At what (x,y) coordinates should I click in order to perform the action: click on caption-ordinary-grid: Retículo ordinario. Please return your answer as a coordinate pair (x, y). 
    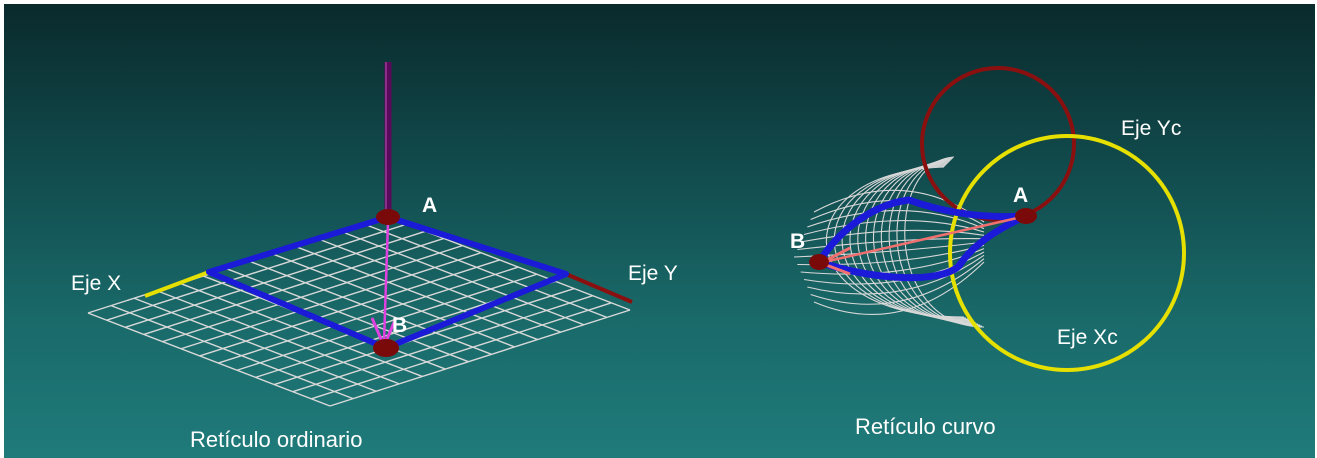
    Looking at the image, I should click on (276, 439).